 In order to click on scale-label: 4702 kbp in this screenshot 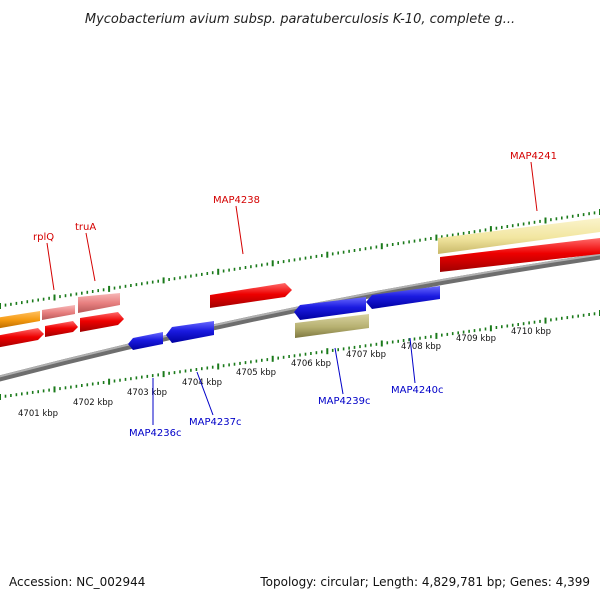, I will do `click(93, 403)`.